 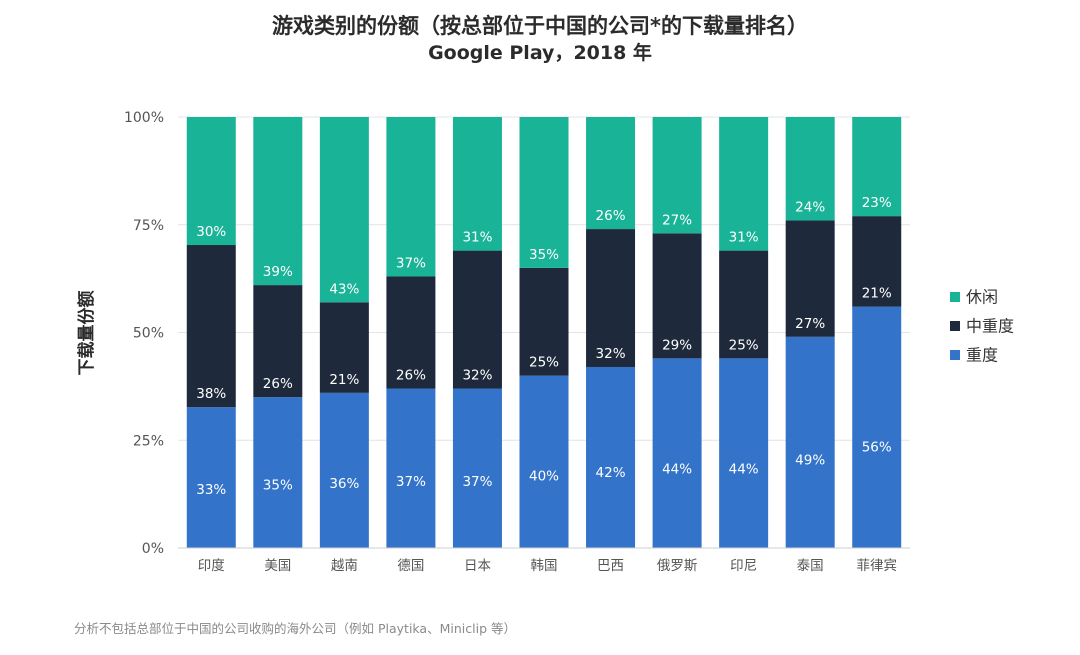 I want to click on legend-label: 重度, so click(x=982, y=355).